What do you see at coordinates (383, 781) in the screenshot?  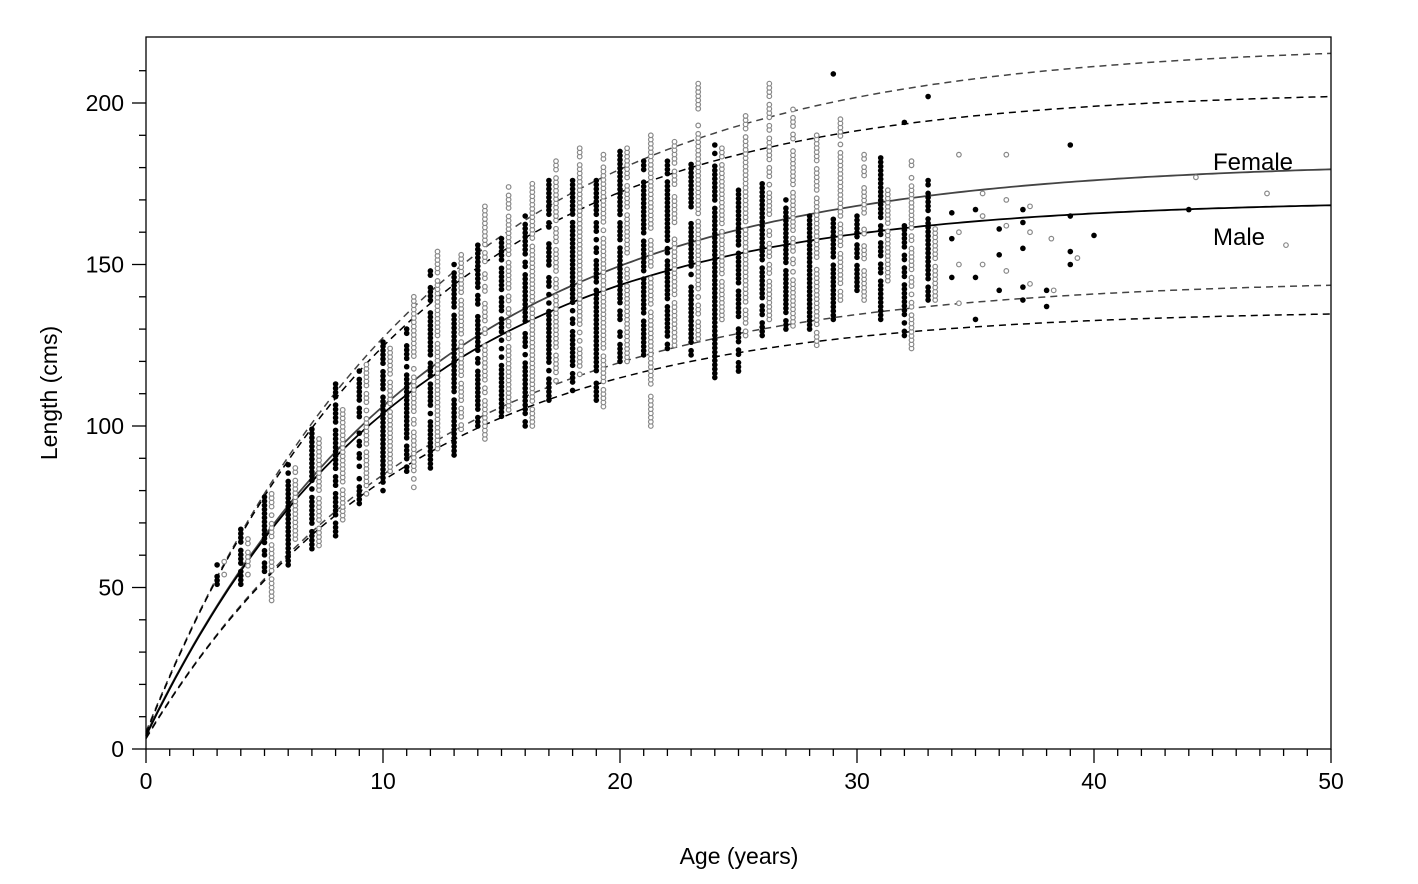 I see `x-tick-label: 10` at bounding box center [383, 781].